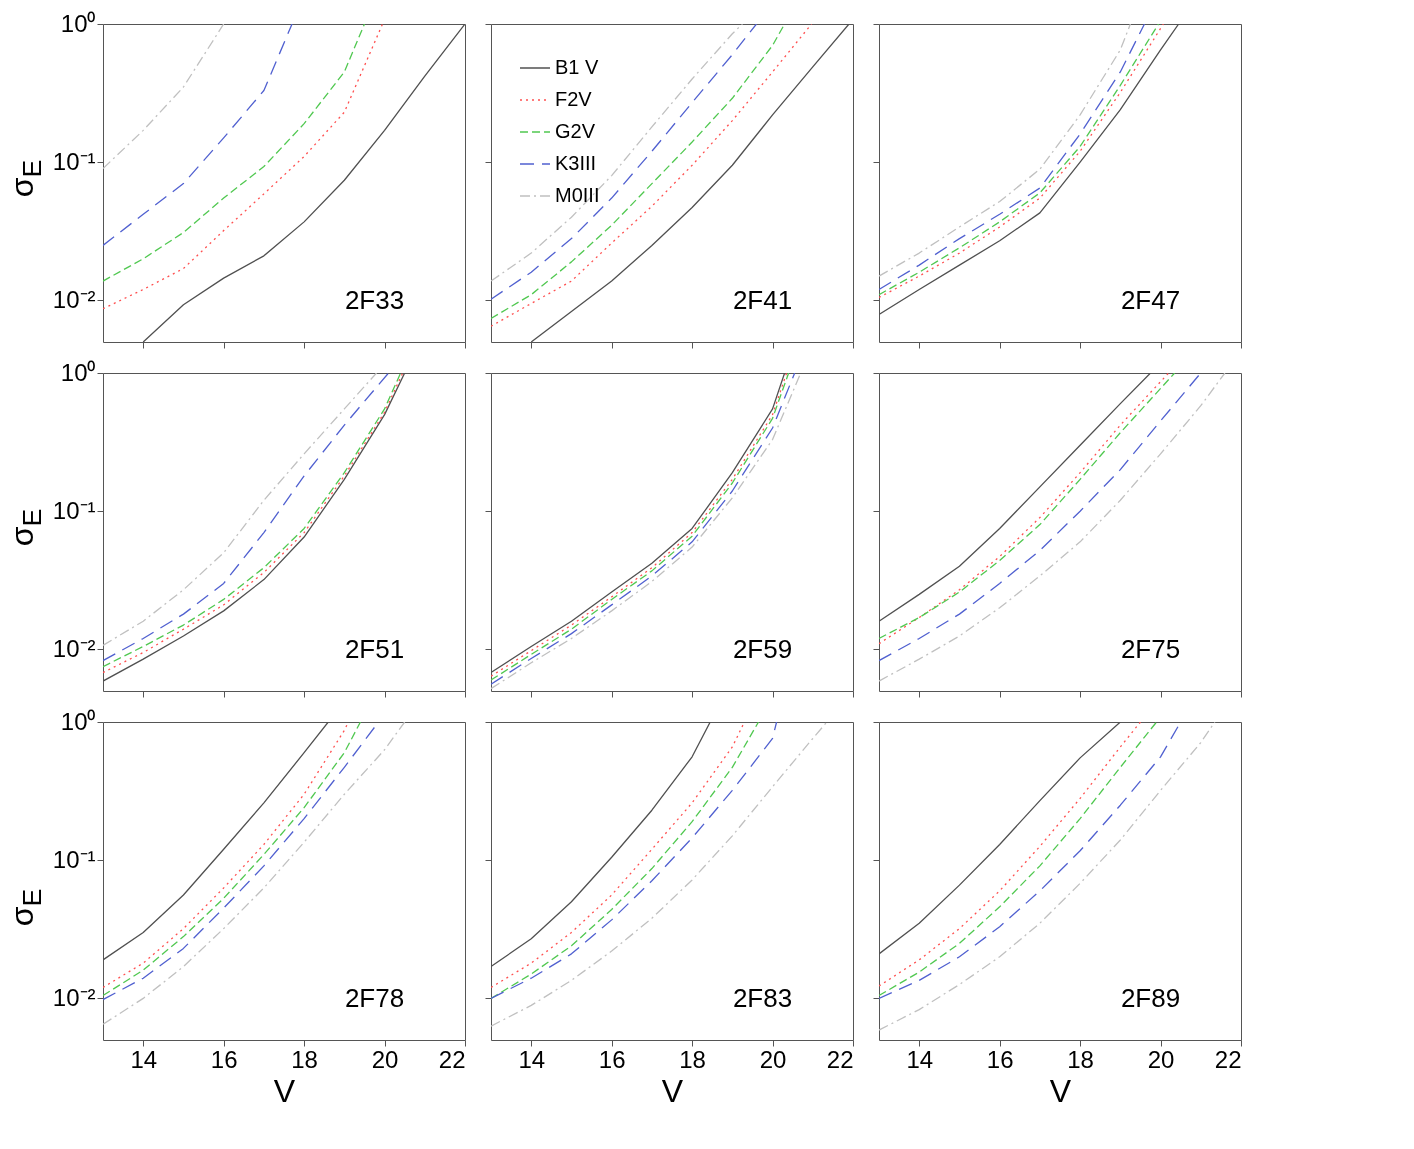  Describe the element at coordinates (1150, 648) in the screenshot. I see `annotation: 2F75` at that location.